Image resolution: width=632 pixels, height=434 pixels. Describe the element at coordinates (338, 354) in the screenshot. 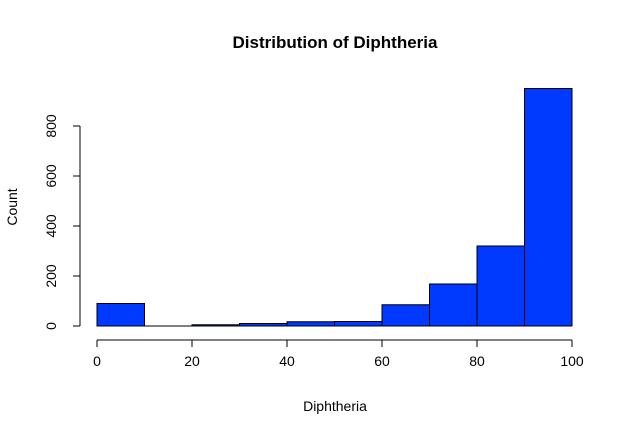

I see `x-axis: 0 20 40 60 80 100` at that location.